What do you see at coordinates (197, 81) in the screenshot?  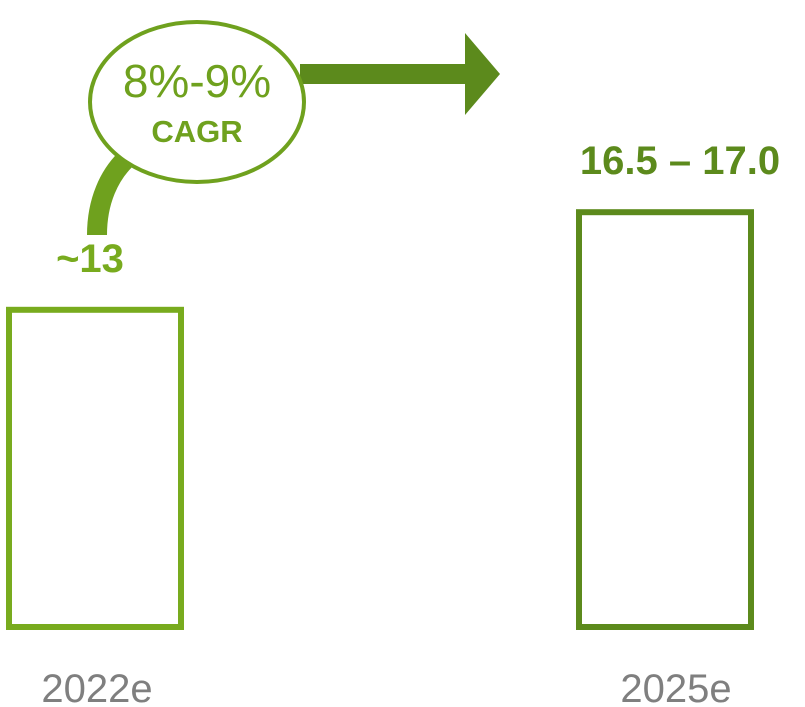 I see `cagr-rate-label: 8%-9%` at bounding box center [197, 81].